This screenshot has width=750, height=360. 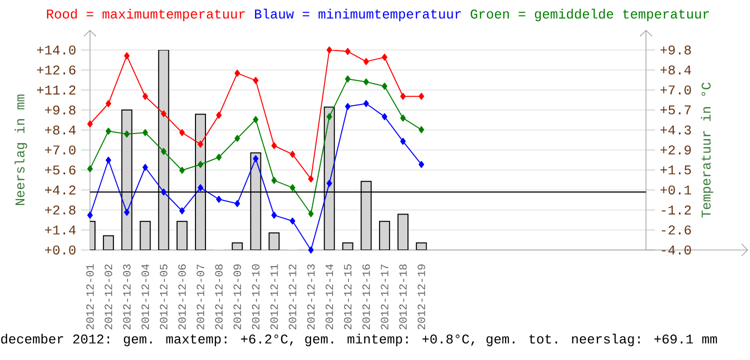 What do you see at coordinates (56, 50) in the screenshot?
I see `y-tick-label: +14.0` at bounding box center [56, 50].